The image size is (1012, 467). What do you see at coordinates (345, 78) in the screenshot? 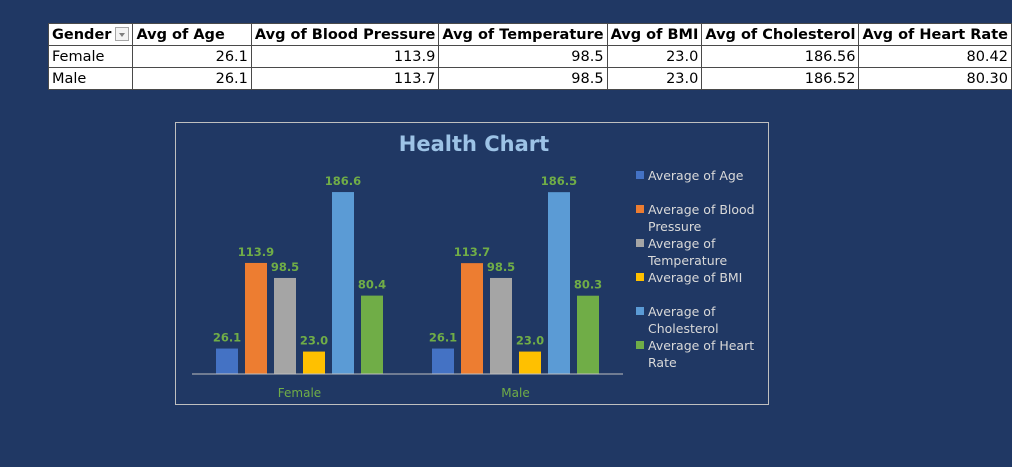
I see `blood-pressure-cell: 113.7` at bounding box center [345, 78].